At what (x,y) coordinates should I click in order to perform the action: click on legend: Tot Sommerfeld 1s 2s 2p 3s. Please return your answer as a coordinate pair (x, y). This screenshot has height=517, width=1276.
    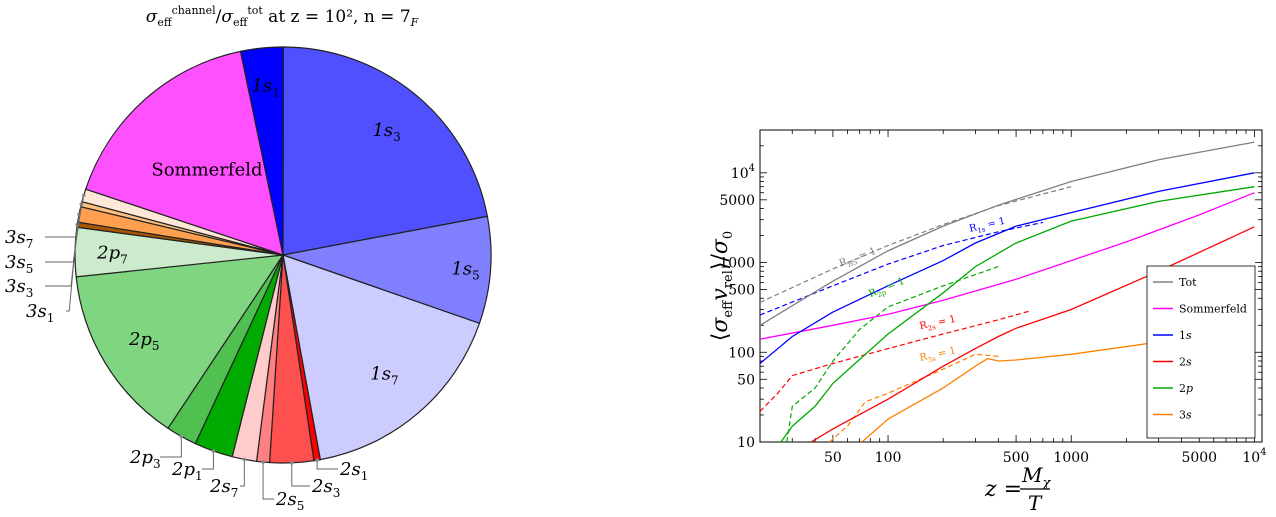
    Looking at the image, I should click on (1201, 352).